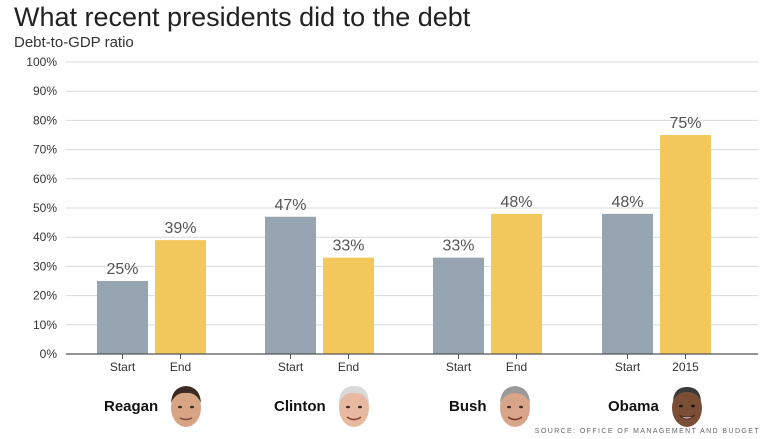 This screenshot has width=780, height=439. I want to click on president-bush: Bush, so click(492, 406).